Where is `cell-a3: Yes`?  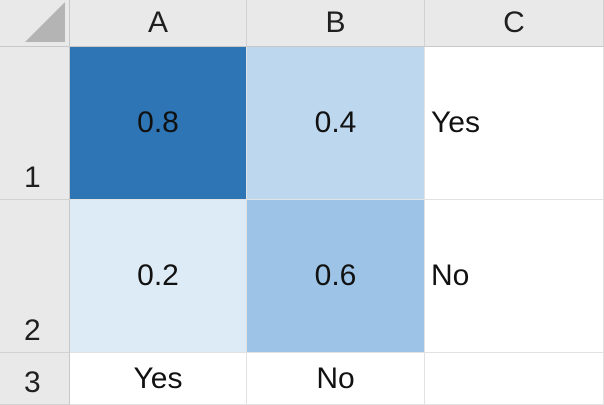 cell-a3: Yes is located at coordinates (158, 379).